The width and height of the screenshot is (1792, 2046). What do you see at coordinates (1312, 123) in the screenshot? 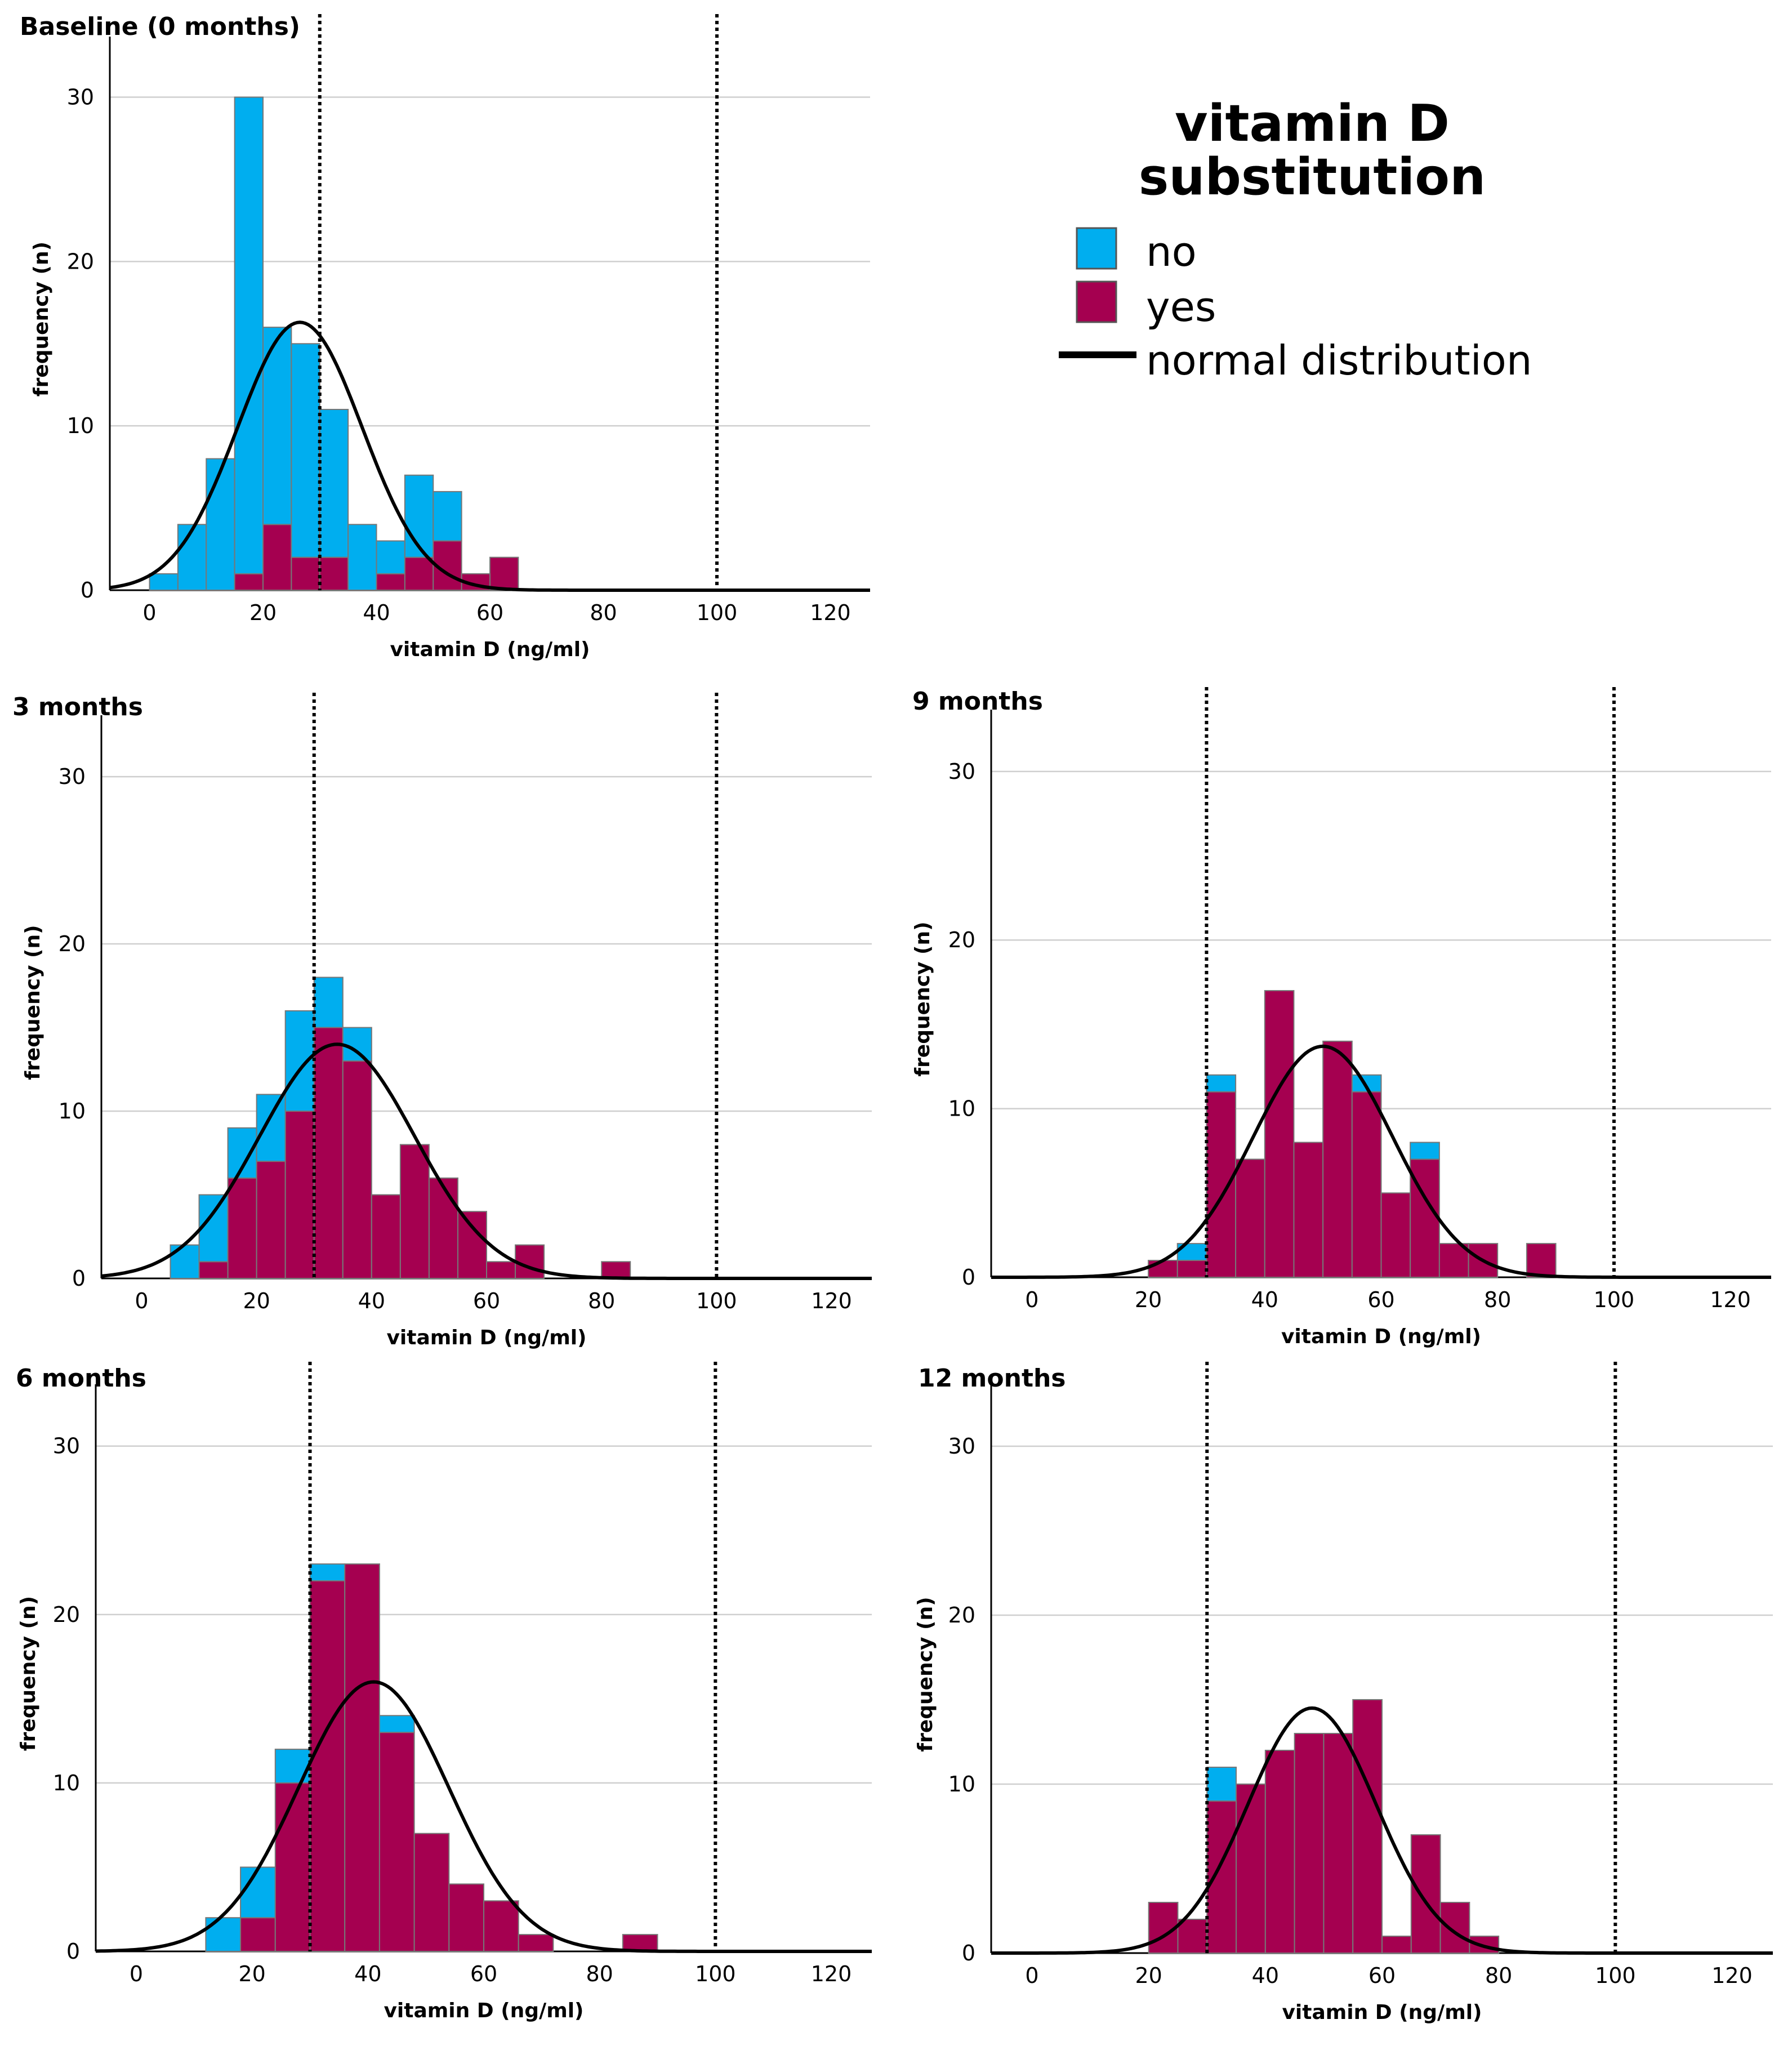
I see `legend-title-line1: vitamin D` at bounding box center [1312, 123].